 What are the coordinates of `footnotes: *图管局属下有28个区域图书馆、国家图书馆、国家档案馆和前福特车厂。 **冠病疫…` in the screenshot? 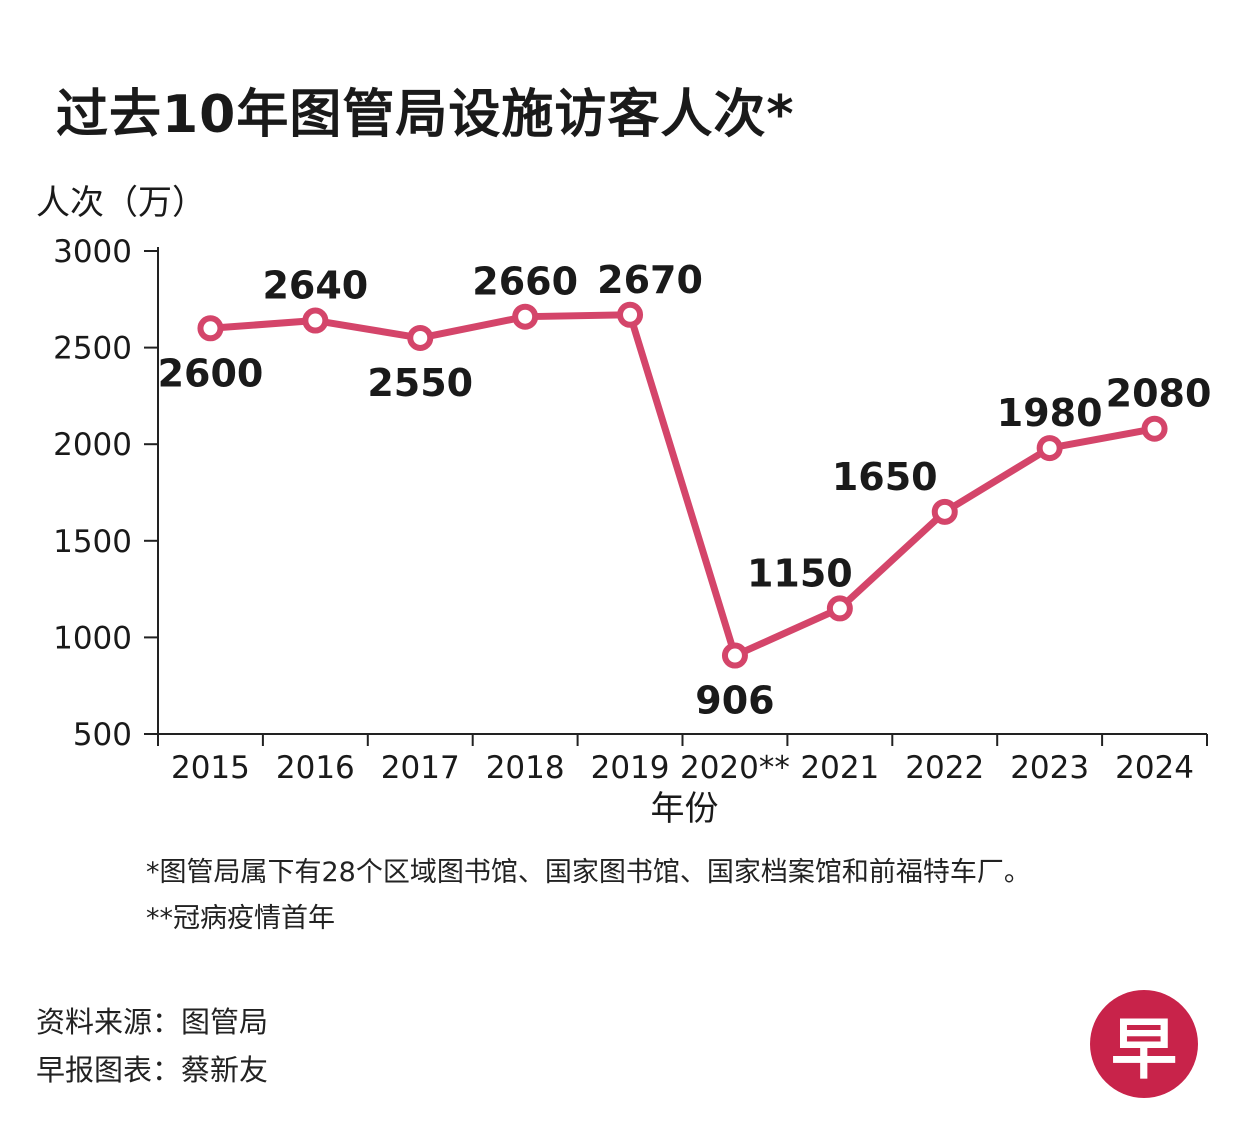 It's located at (588, 896).